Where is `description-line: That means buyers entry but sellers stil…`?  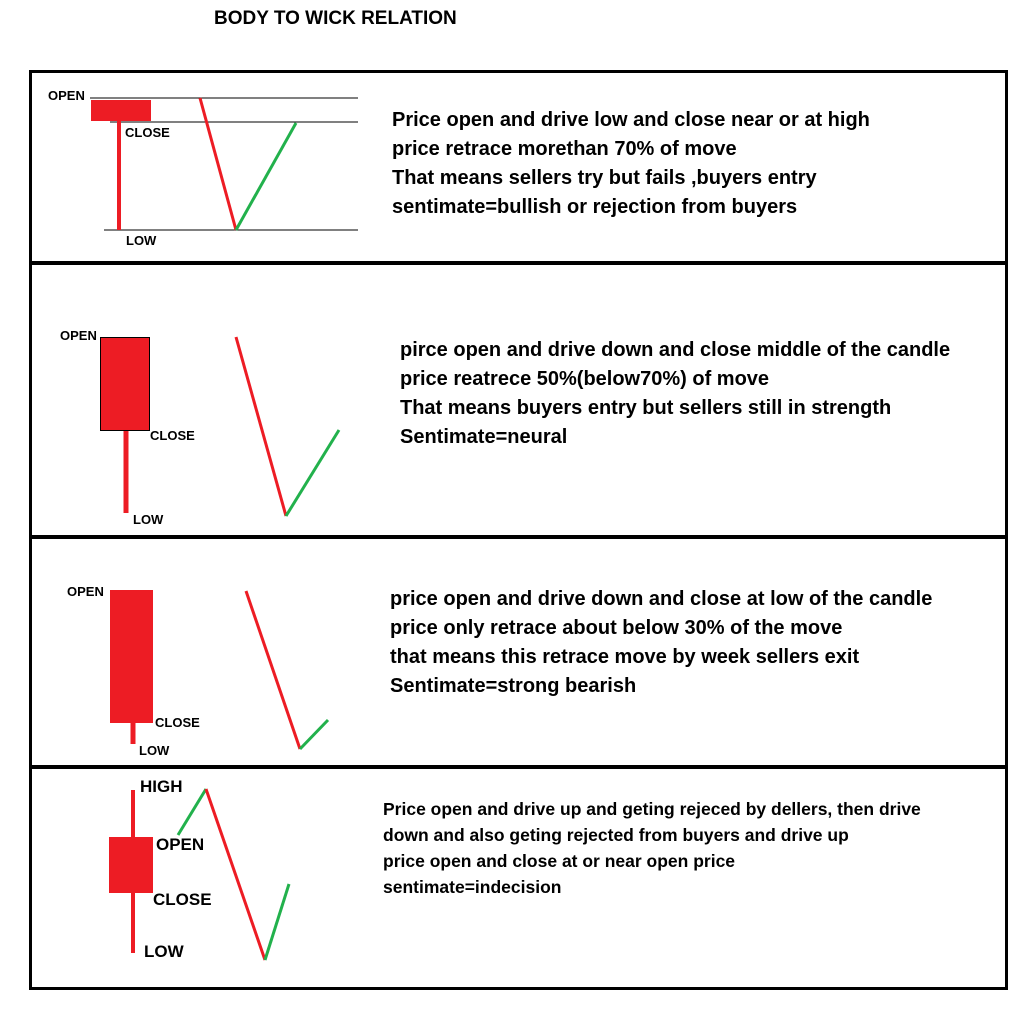
description-line: That means buyers entry but sellers stil… is located at coordinates (646, 408).